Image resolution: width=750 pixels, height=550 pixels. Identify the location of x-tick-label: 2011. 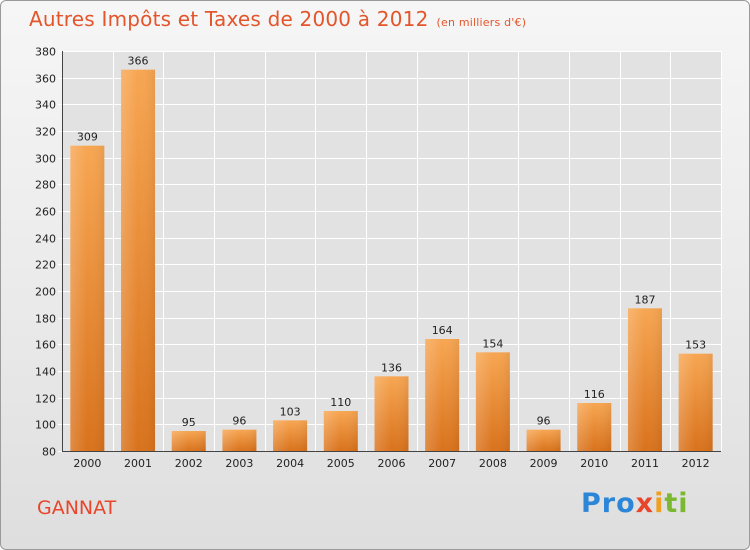
(645, 463).